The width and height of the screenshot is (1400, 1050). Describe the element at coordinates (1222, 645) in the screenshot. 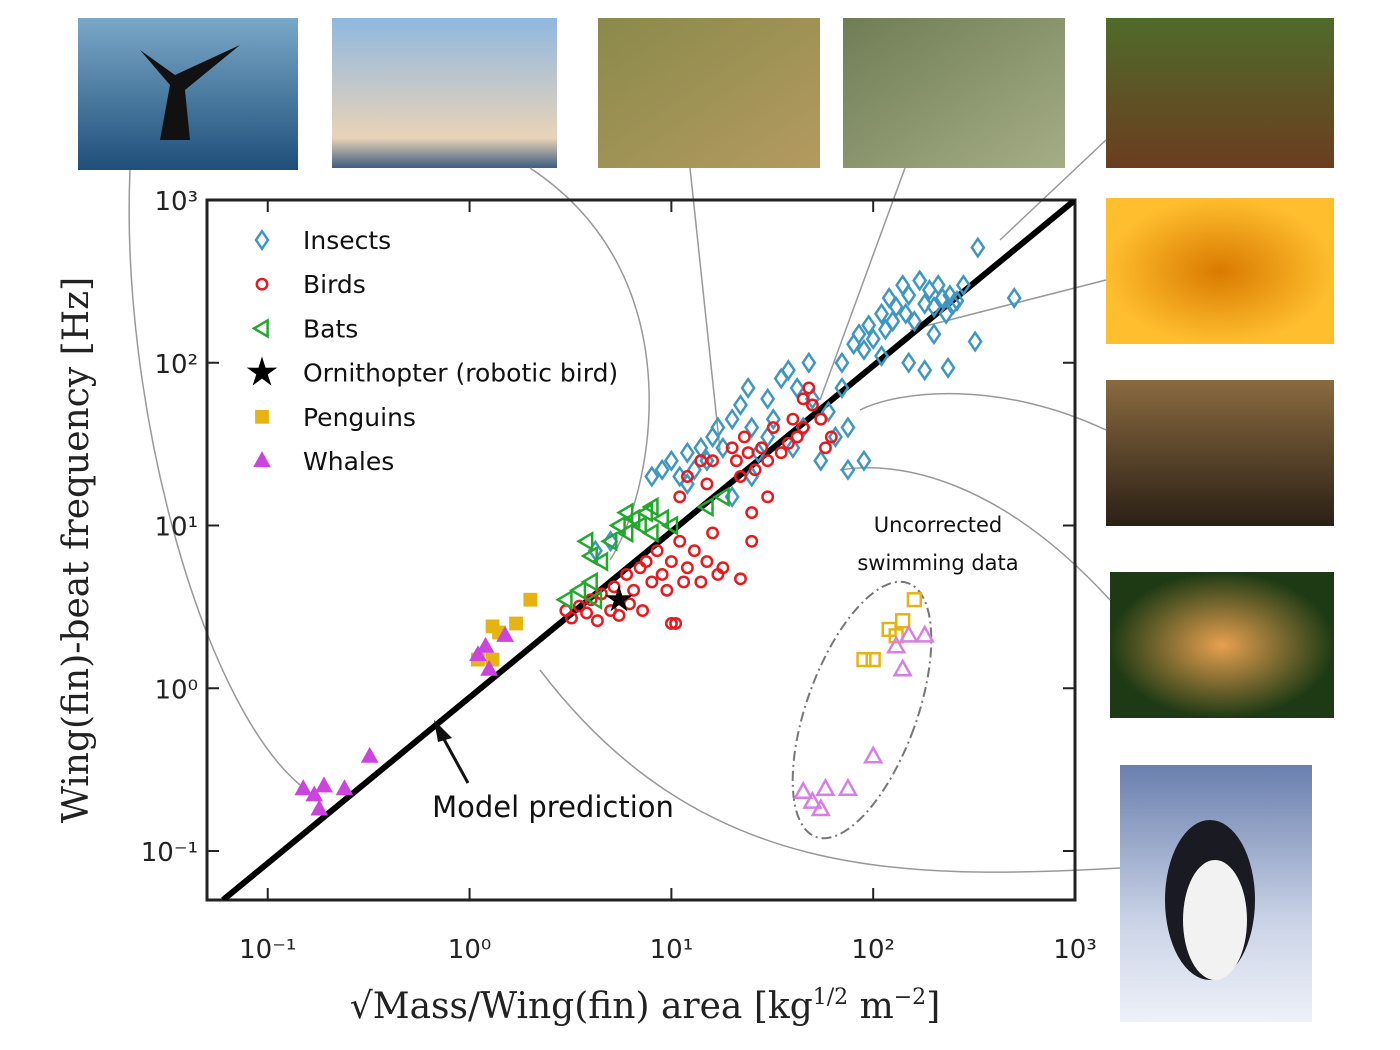

I see `photo-moth` at that location.